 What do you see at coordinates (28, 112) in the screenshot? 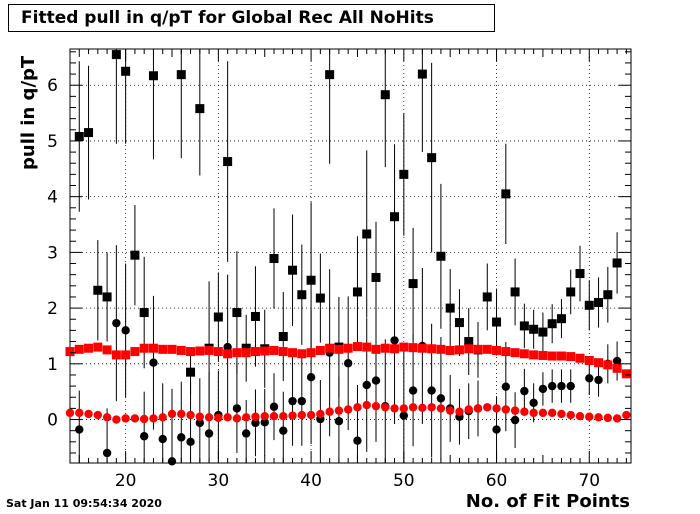
I see `y-axis-label: pull in q/pT` at bounding box center [28, 112].